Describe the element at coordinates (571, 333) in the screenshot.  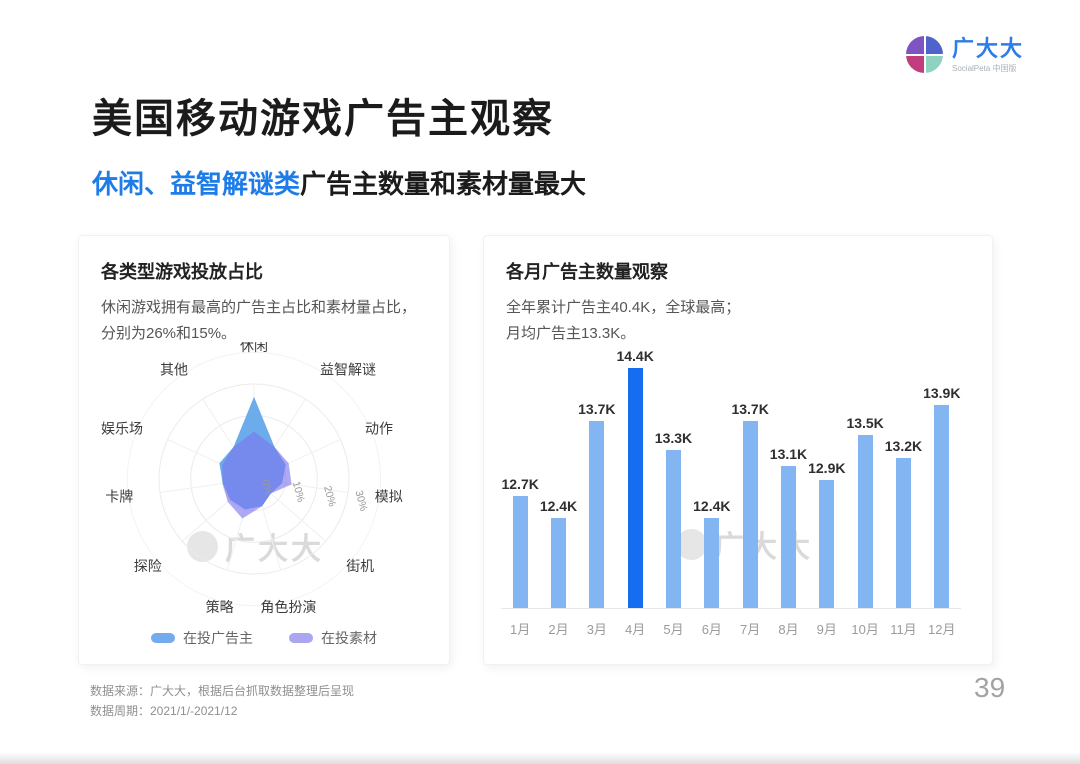
I see `bar-desc-line2: 月均广告主13.3K。` at that location.